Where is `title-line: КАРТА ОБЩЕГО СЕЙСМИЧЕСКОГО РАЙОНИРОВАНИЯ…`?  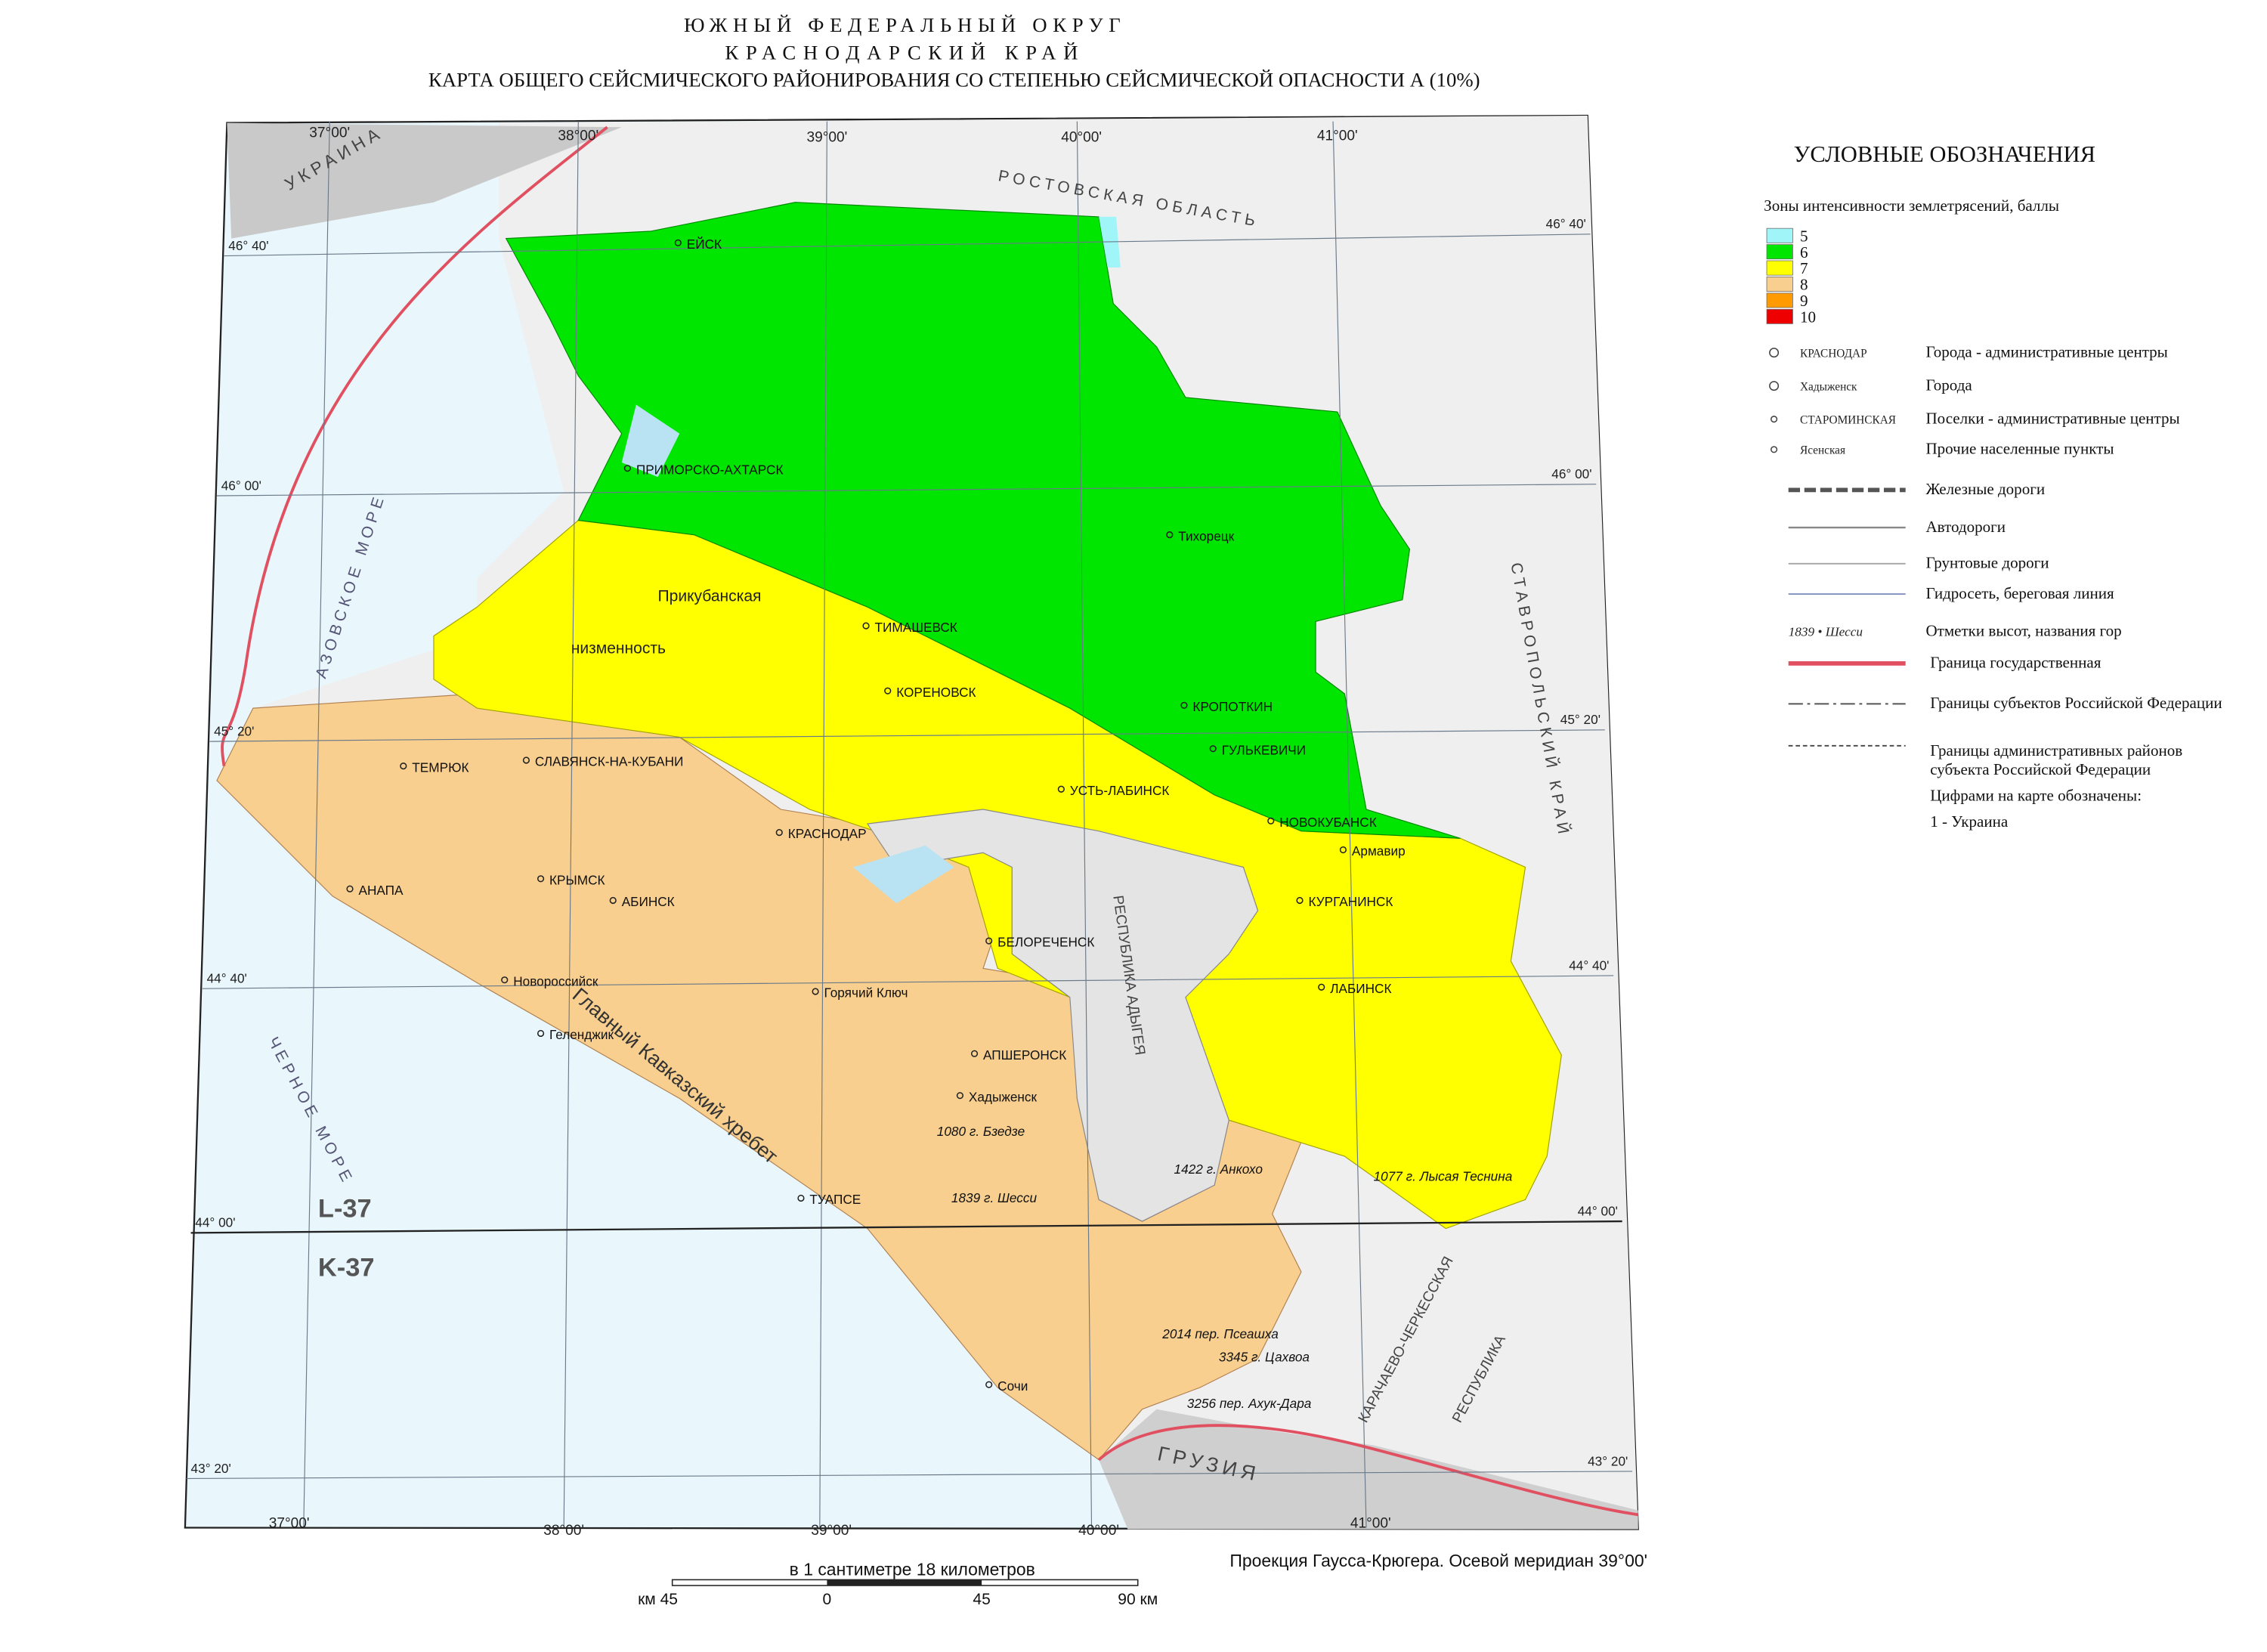 title-line: КАРТА ОБЩЕГО СЕЙСМИЧЕСКОГО РАЙОНИРОВАНИЯ… is located at coordinates (954, 80).